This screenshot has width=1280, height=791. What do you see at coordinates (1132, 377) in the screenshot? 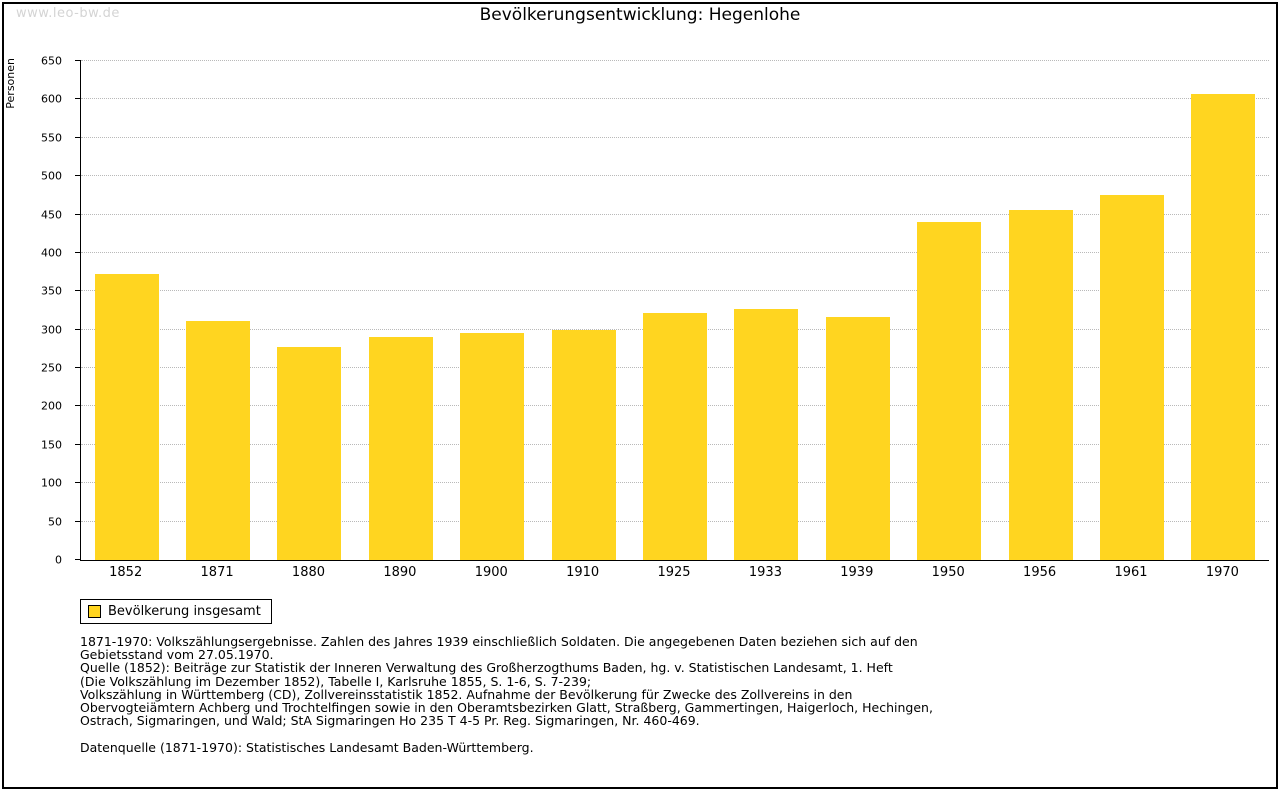
I see `bar-1961` at bounding box center [1132, 377].